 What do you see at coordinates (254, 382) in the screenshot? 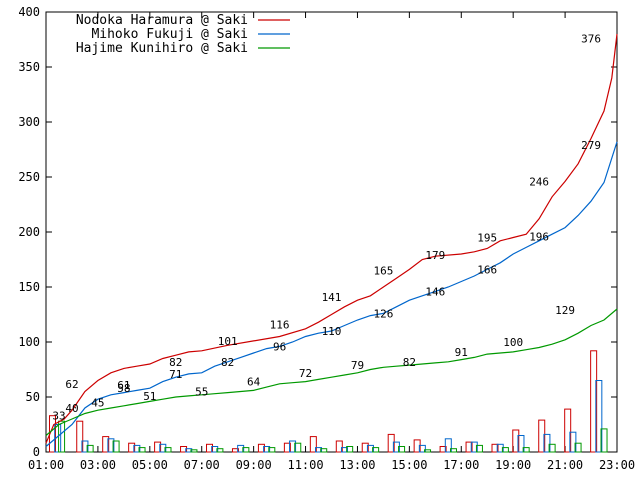
I see `data-label: 64` at bounding box center [254, 382].